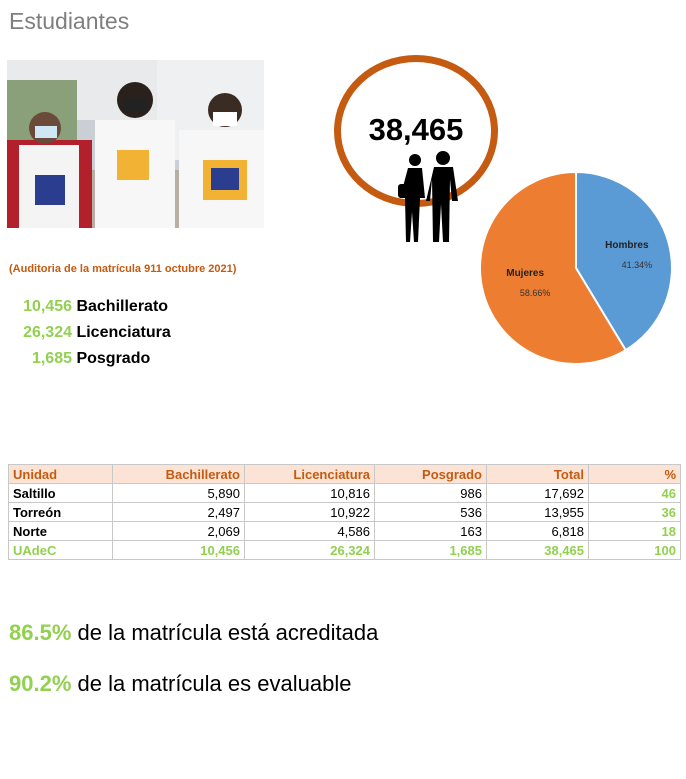 The image size is (686, 779). I want to click on table-cell: 4,586, so click(309, 531).